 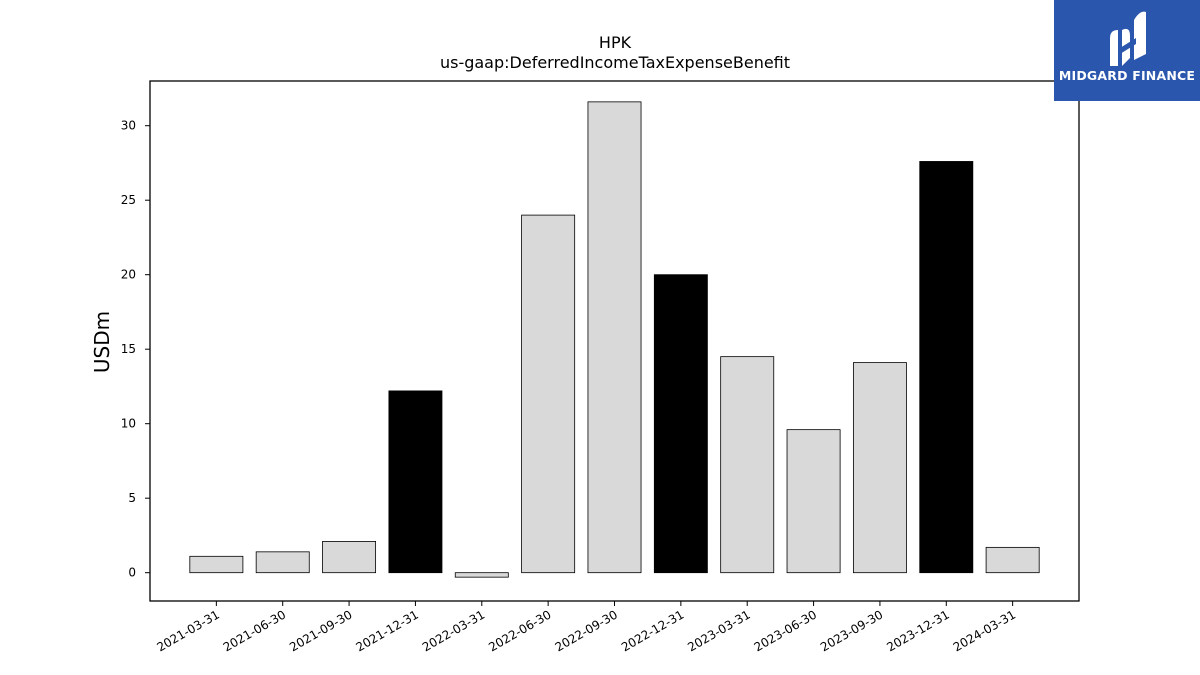 I want to click on logo-text: MIDGARD FINANCE, so click(x=1127, y=75).